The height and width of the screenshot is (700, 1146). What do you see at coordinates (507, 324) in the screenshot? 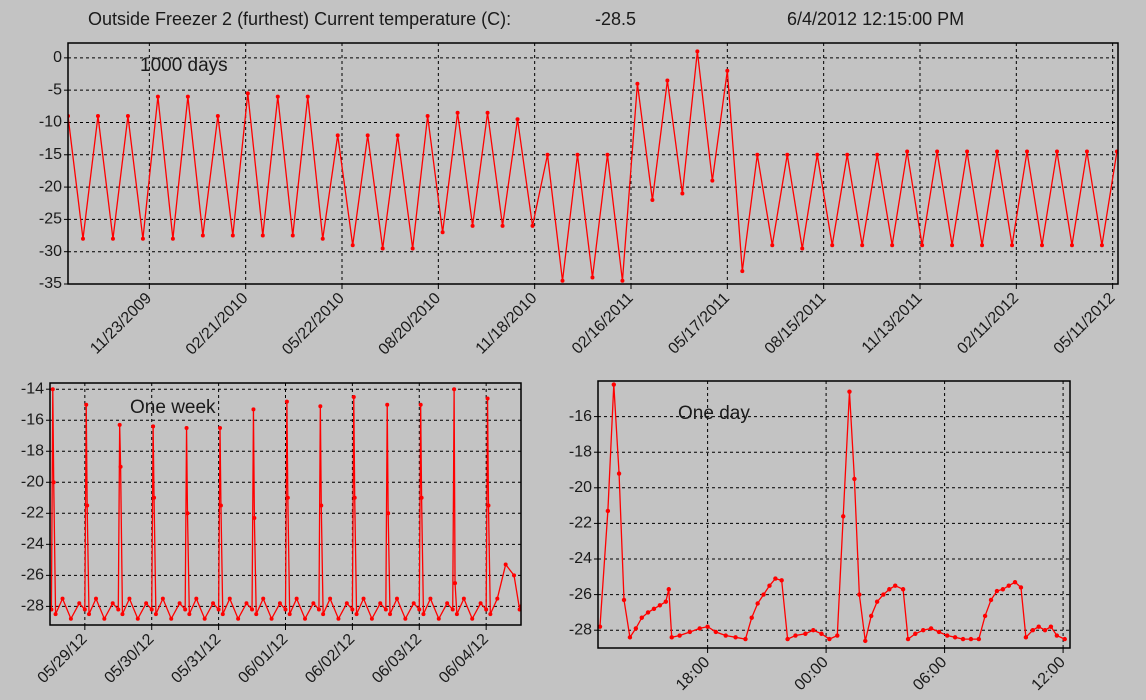
I see `x-tick-label: 11/18/2010` at bounding box center [507, 324].